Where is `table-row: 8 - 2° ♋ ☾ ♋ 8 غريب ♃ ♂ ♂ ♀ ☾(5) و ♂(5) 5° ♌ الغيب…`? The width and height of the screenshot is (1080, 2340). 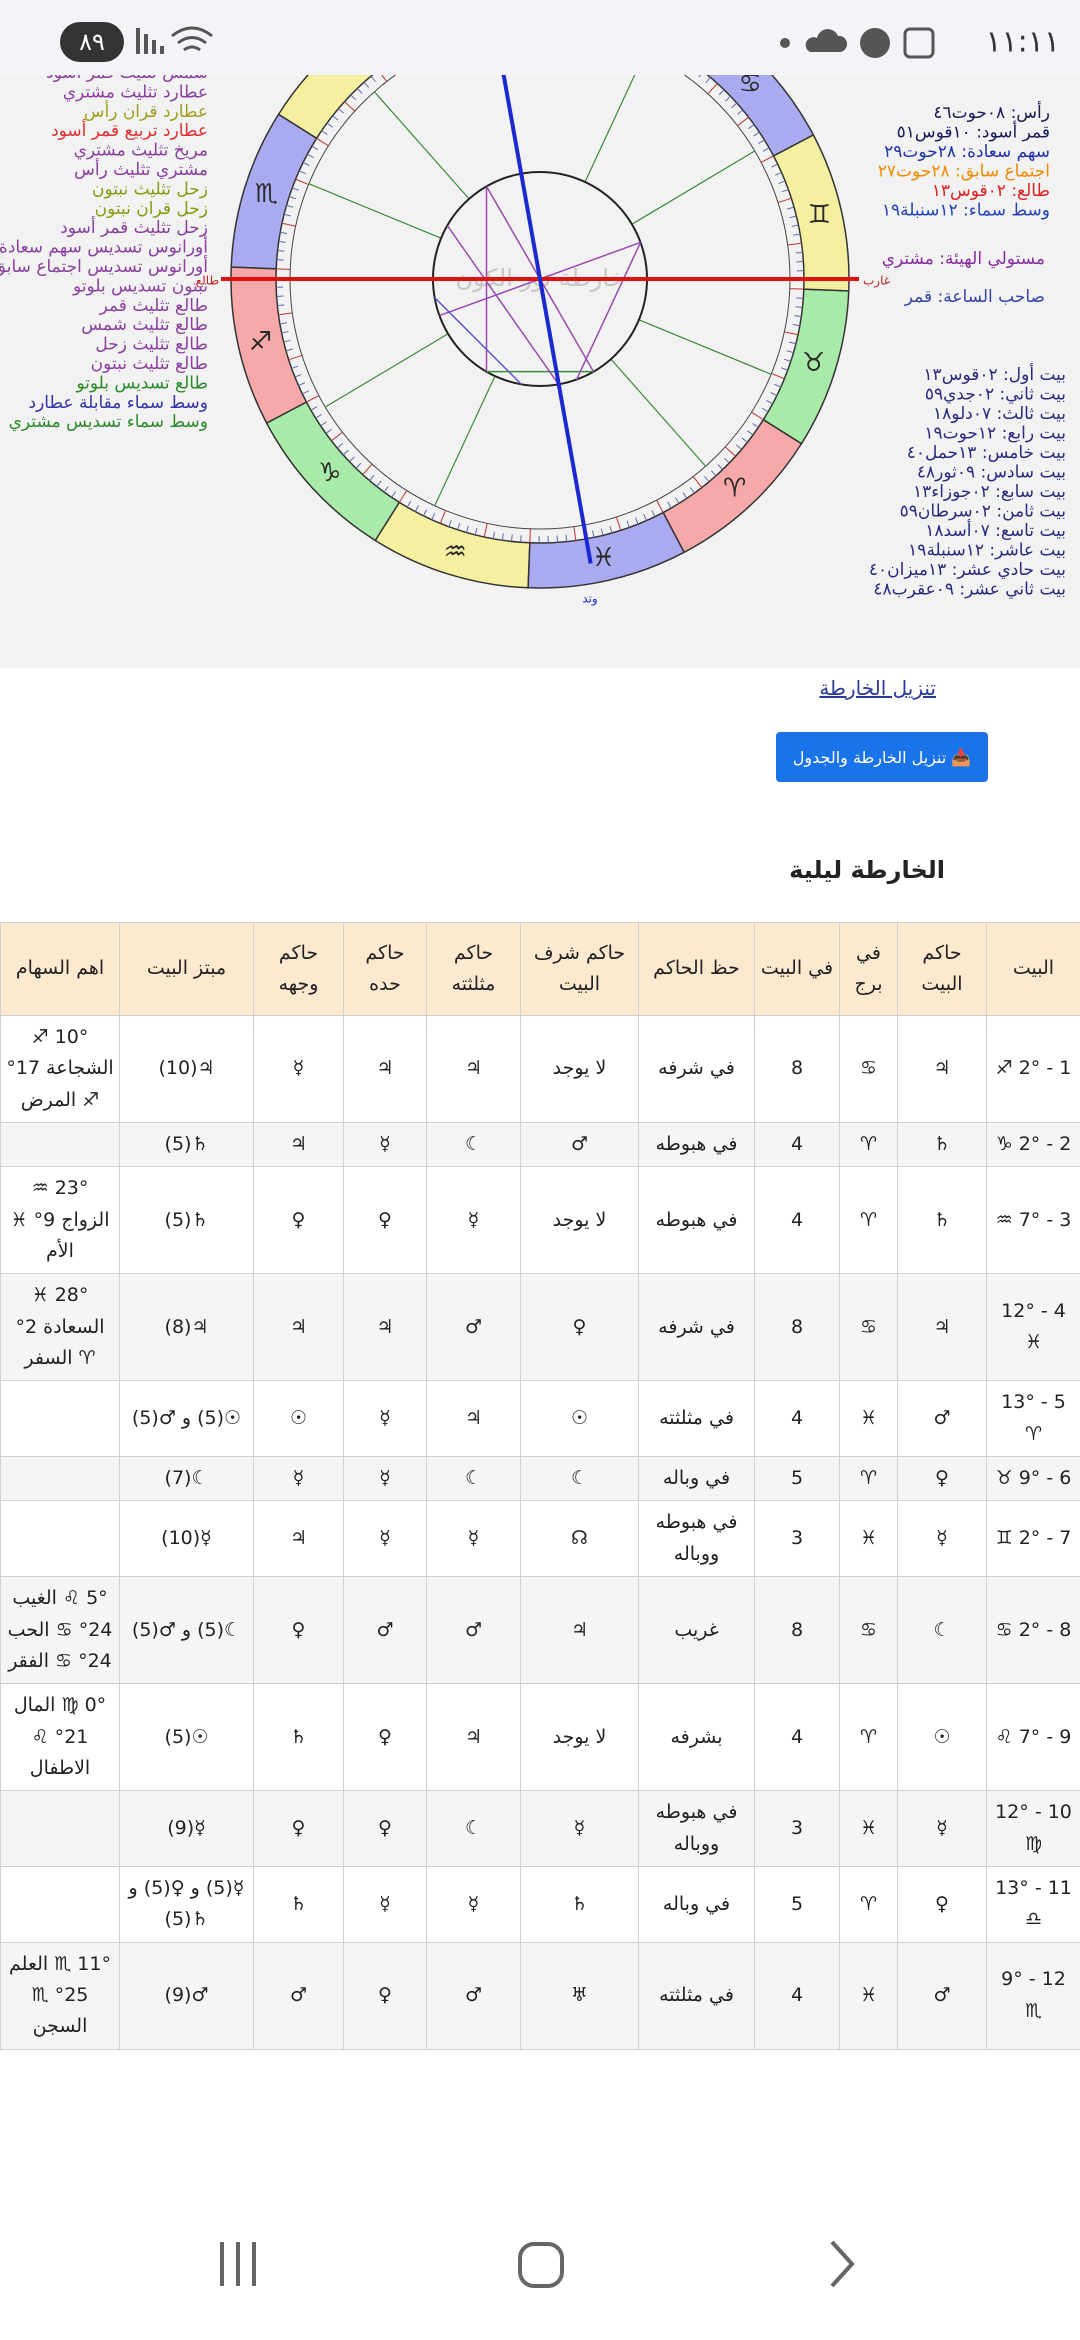 table-row: 8 - 2° ♋ ☾ ♋ 8 غريب ♃ ♂ ♂ ♀ ☾(5) و ♂(5) 5° ♌ الغيب… is located at coordinates (540, 1630).